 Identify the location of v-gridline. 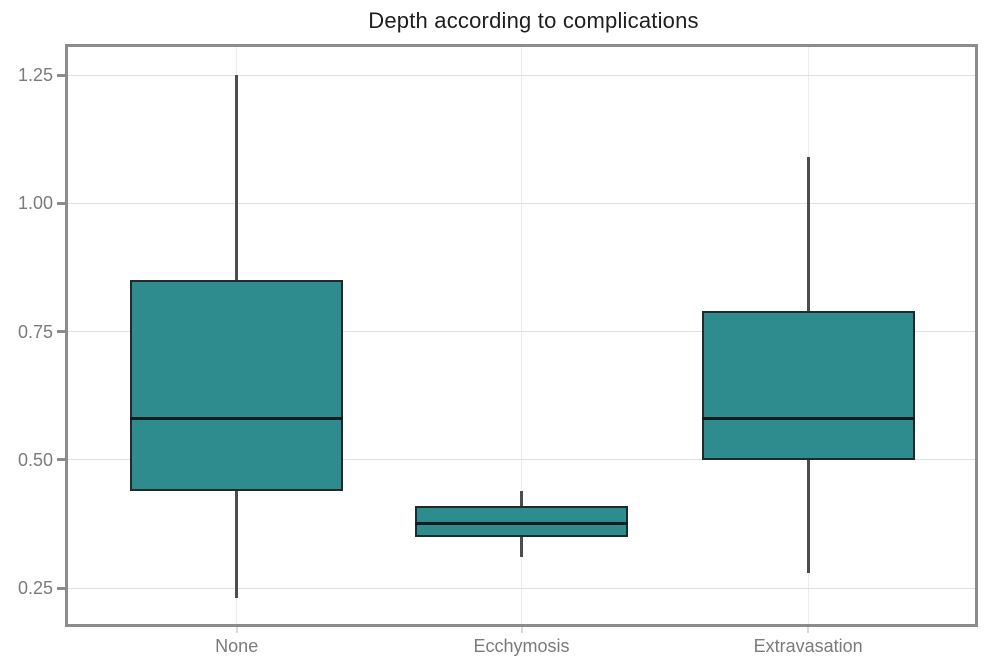
(521, 335).